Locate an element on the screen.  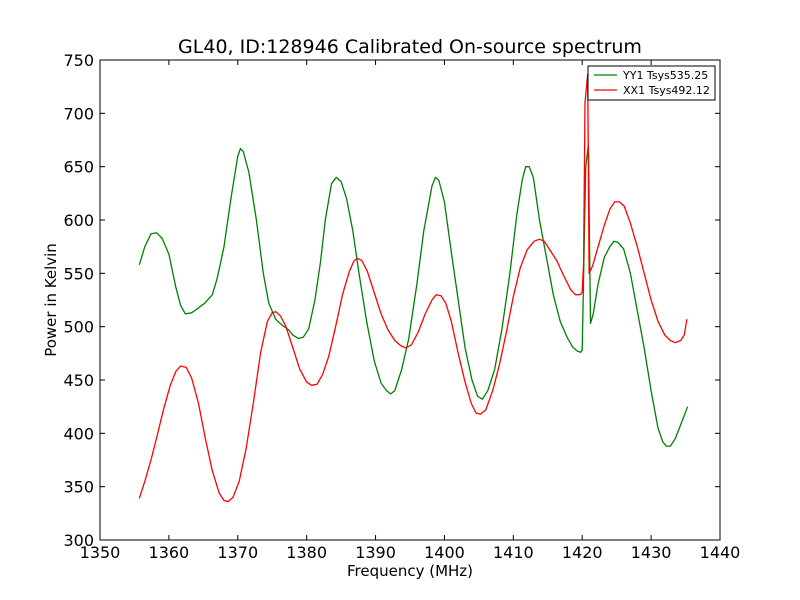
legend: YY1 Tsys535.25 XX1 Tsys492.12 is located at coordinates (651, 83).